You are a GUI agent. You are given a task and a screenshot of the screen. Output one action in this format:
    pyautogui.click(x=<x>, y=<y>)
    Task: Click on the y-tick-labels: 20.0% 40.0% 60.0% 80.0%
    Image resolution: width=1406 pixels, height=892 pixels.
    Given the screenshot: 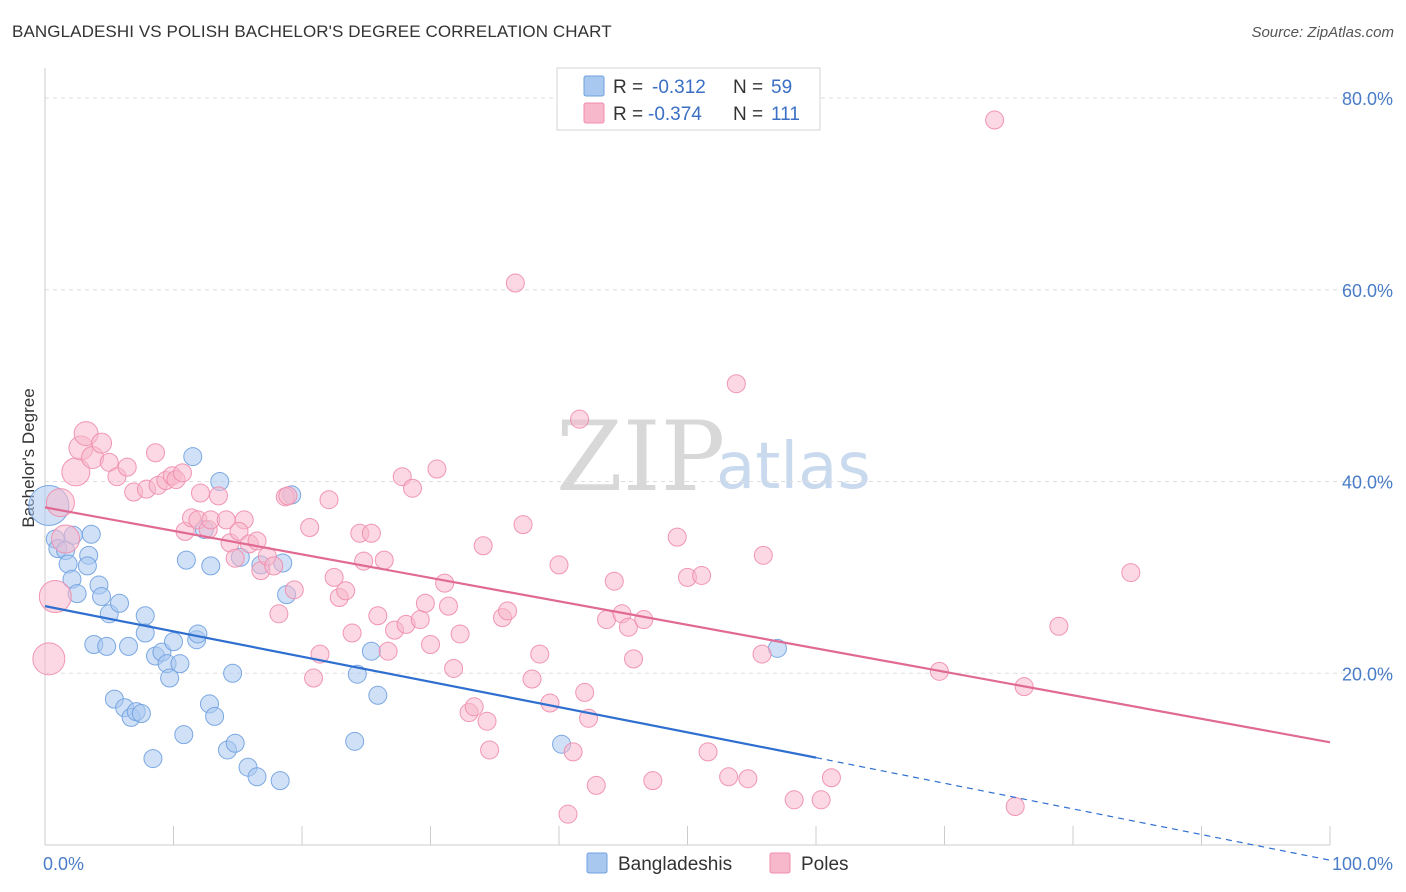 What is the action you would take?
    pyautogui.click(x=1367, y=386)
    